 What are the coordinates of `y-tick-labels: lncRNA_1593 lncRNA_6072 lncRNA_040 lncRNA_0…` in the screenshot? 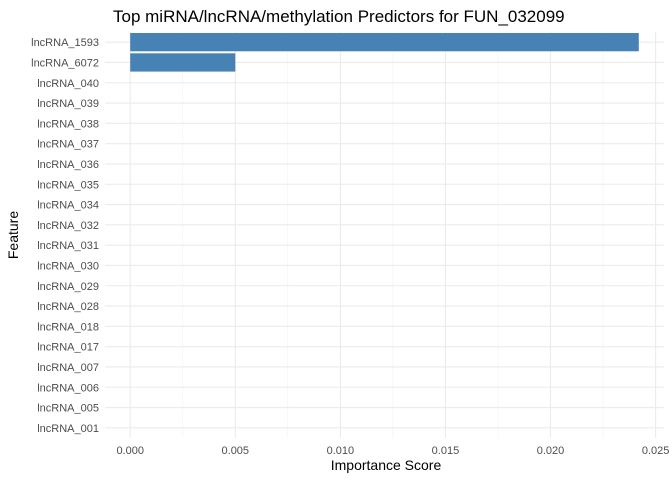 It's located at (65, 236).